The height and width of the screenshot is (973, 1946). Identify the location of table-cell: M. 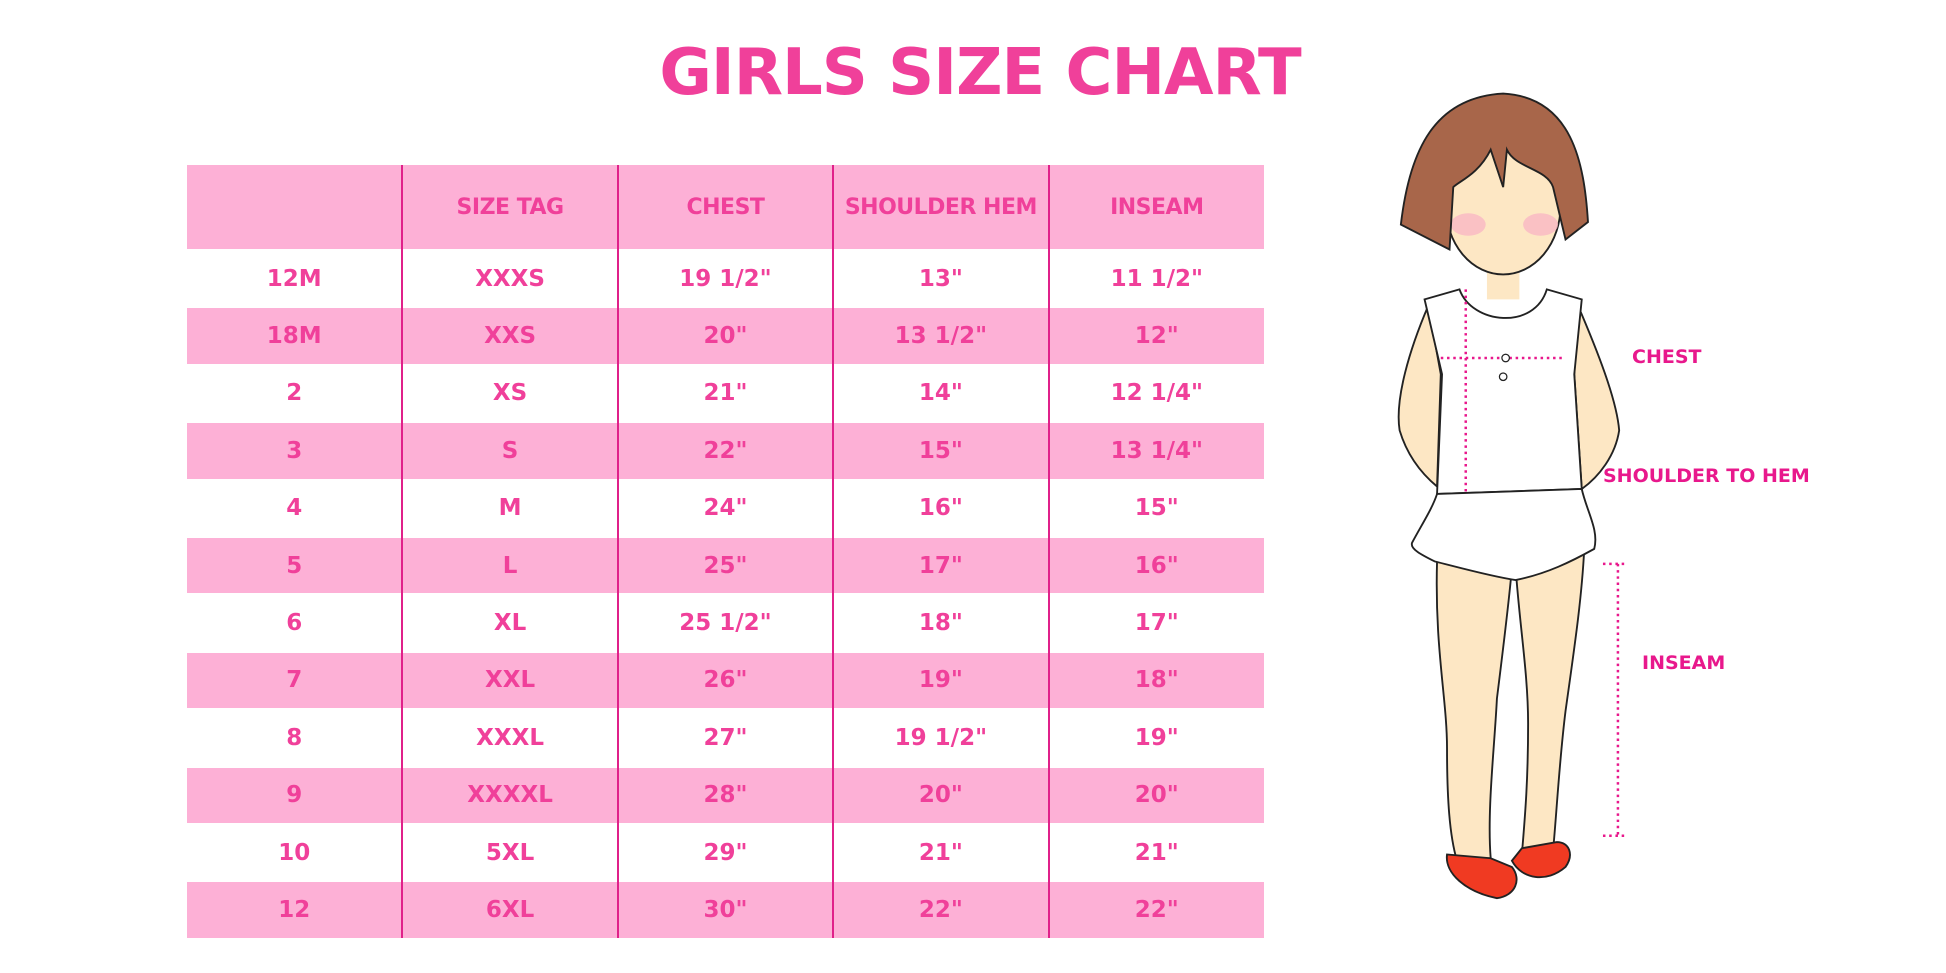
(509, 507).